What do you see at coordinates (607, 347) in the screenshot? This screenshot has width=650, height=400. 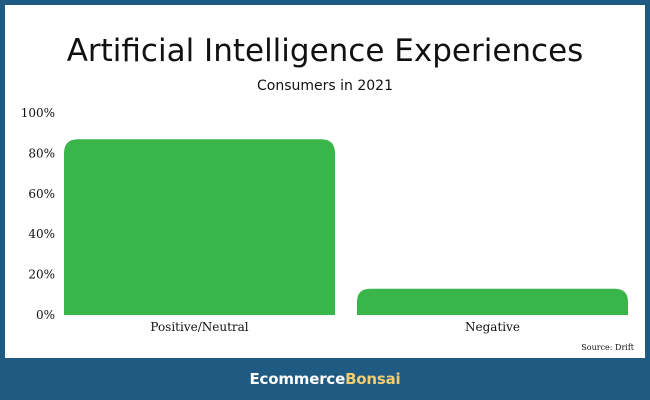 I see `source-note: Source: Drift` at bounding box center [607, 347].